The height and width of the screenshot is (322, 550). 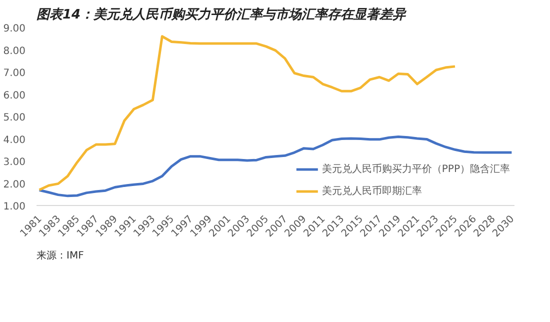 I want to click on y-tick-label: 3.00, so click(x=14, y=162).